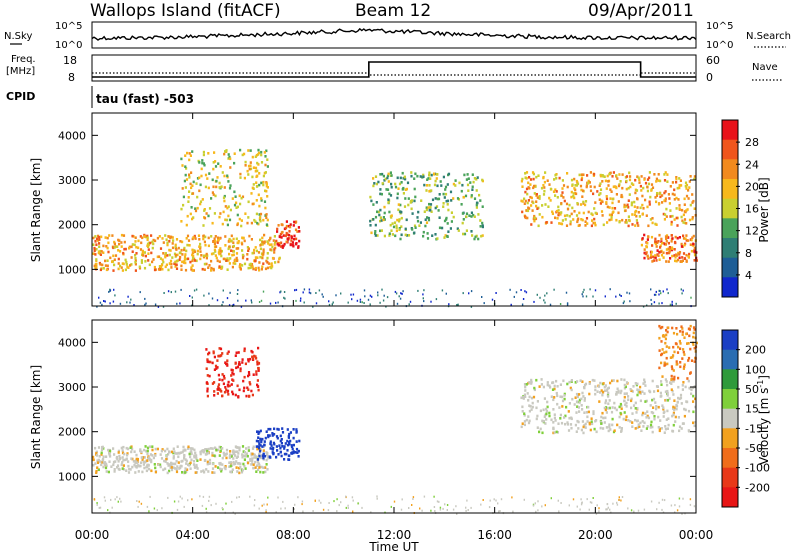  I want to click on colorbar-swatch, so click(730, 169).